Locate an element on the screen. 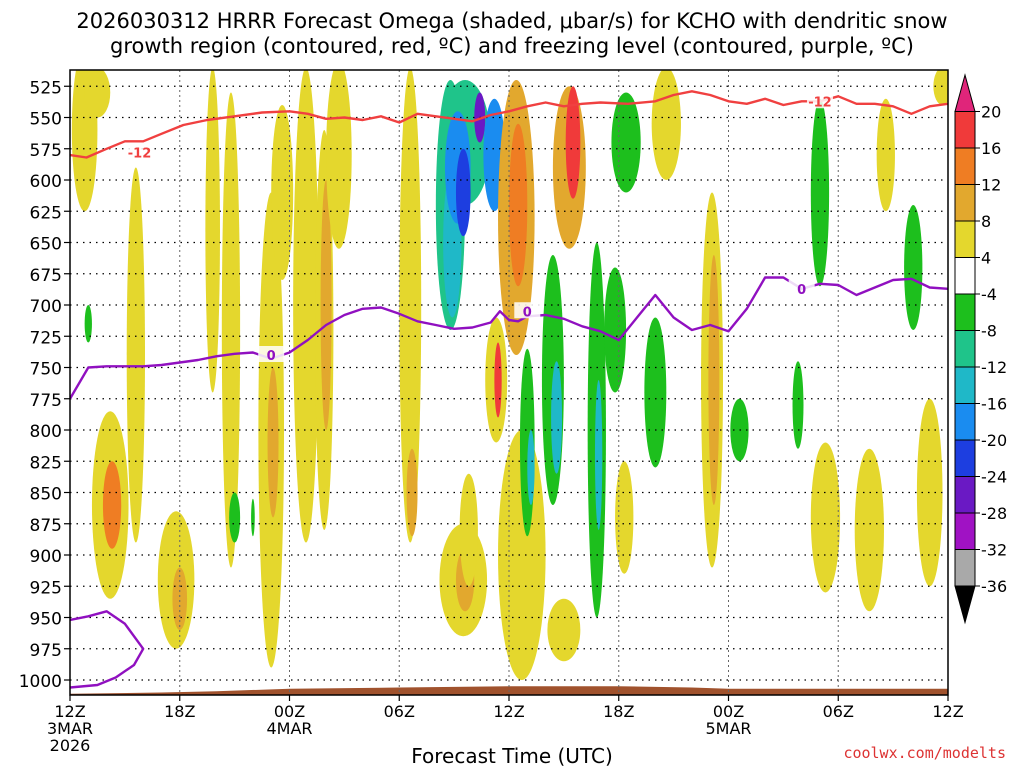 The height and width of the screenshot is (768, 1024). colorbar-label: -32 is located at coordinates (994, 550).